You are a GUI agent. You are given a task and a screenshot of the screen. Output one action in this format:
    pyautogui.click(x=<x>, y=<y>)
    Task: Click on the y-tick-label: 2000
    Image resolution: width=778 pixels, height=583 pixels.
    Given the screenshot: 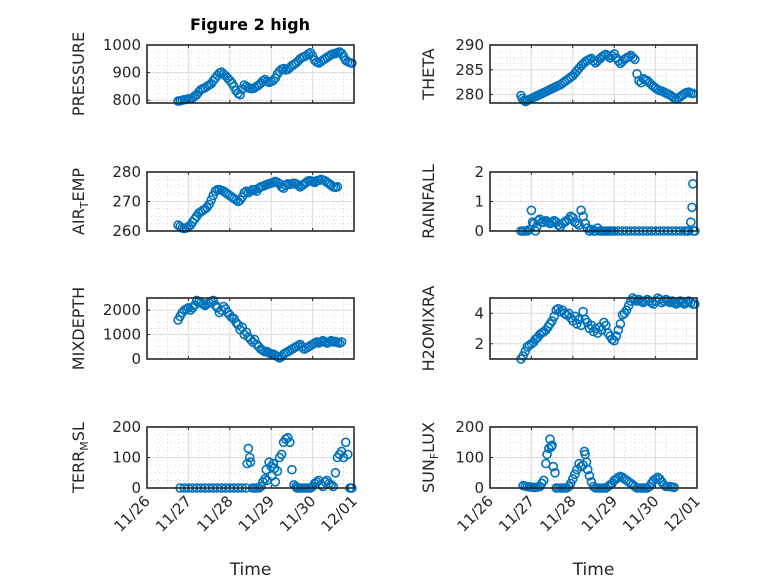 What is the action you would take?
    pyautogui.click(x=122, y=310)
    